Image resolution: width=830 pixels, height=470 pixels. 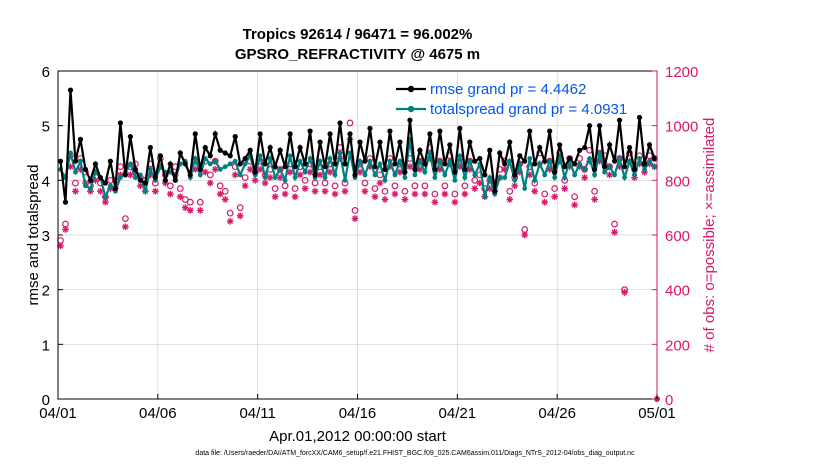 I want to click on y-tick-label: 5, so click(x=46, y=127).